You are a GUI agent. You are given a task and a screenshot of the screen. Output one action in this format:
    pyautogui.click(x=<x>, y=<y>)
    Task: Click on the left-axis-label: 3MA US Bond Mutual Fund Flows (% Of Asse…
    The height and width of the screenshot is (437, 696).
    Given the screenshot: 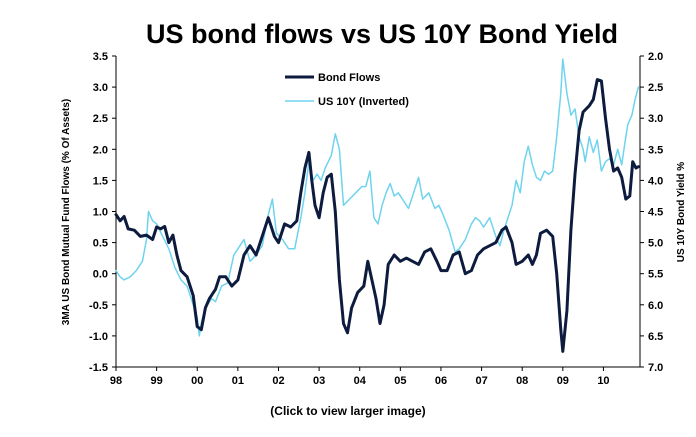 What is the action you would take?
    pyautogui.click(x=66, y=212)
    